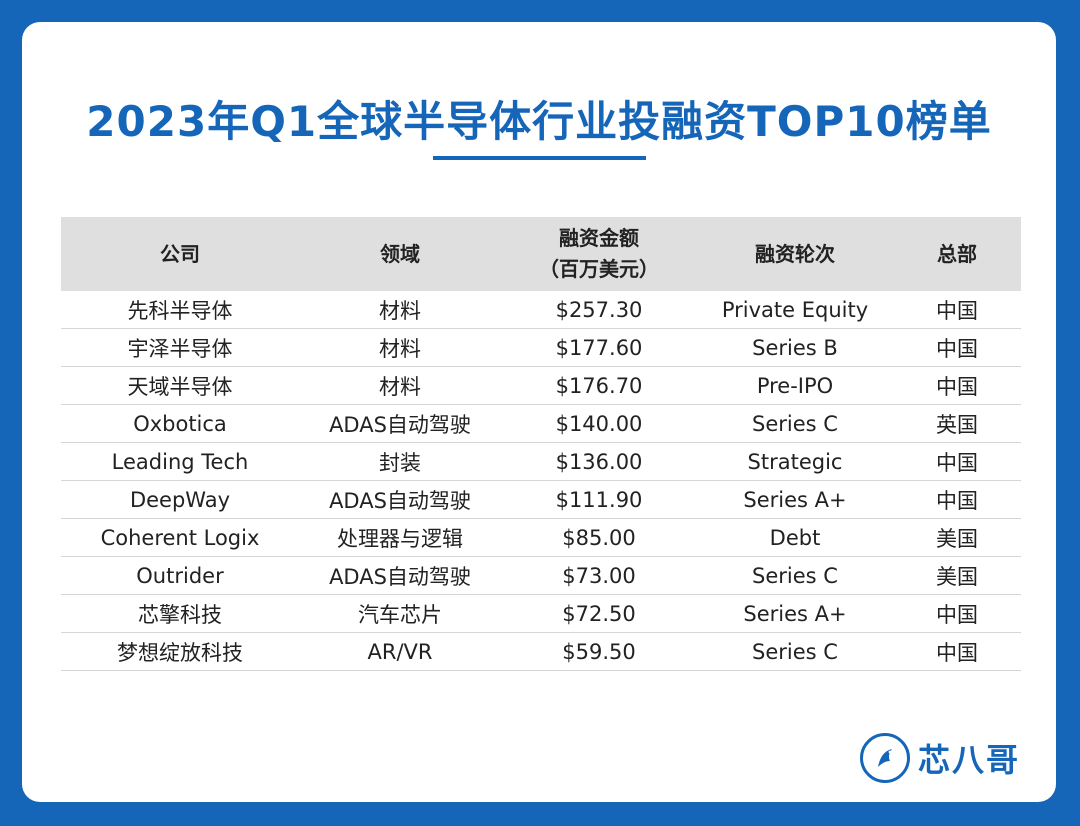 This screenshot has height=826, width=1080. I want to click on cell-round: Pre-IPO, so click(795, 385).